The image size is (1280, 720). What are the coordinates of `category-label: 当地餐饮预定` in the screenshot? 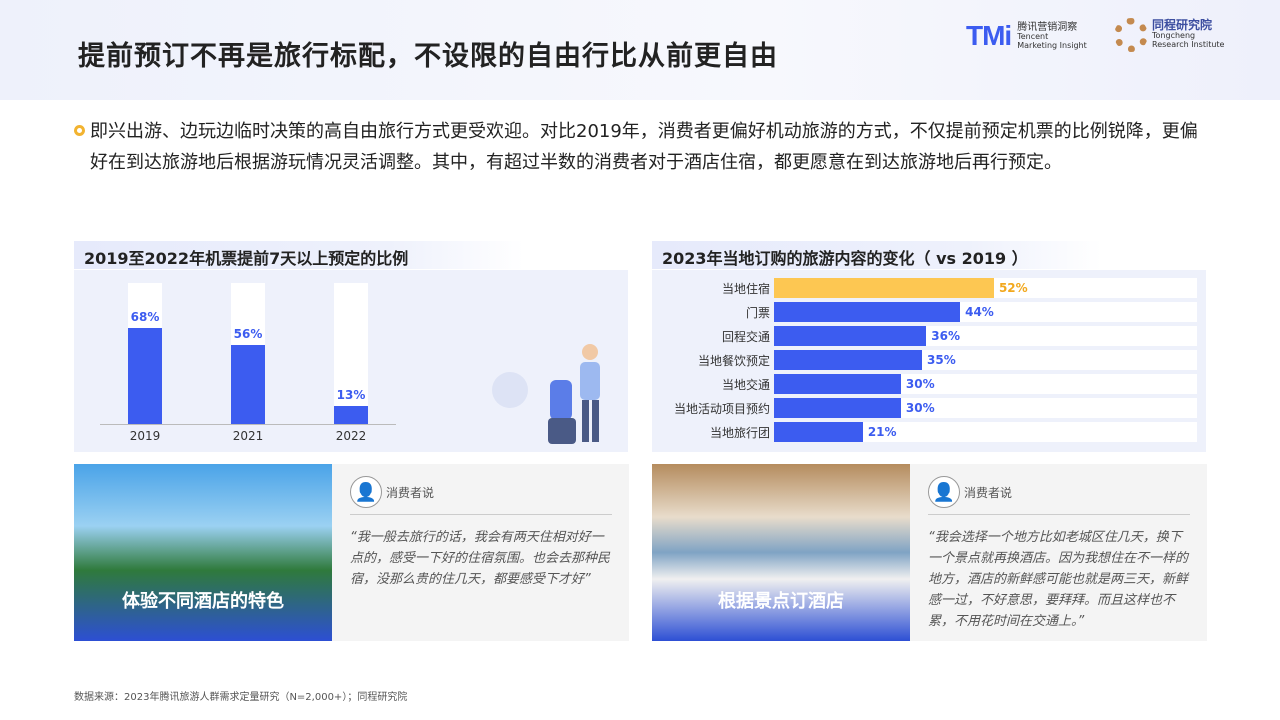 It's located at (733, 361).